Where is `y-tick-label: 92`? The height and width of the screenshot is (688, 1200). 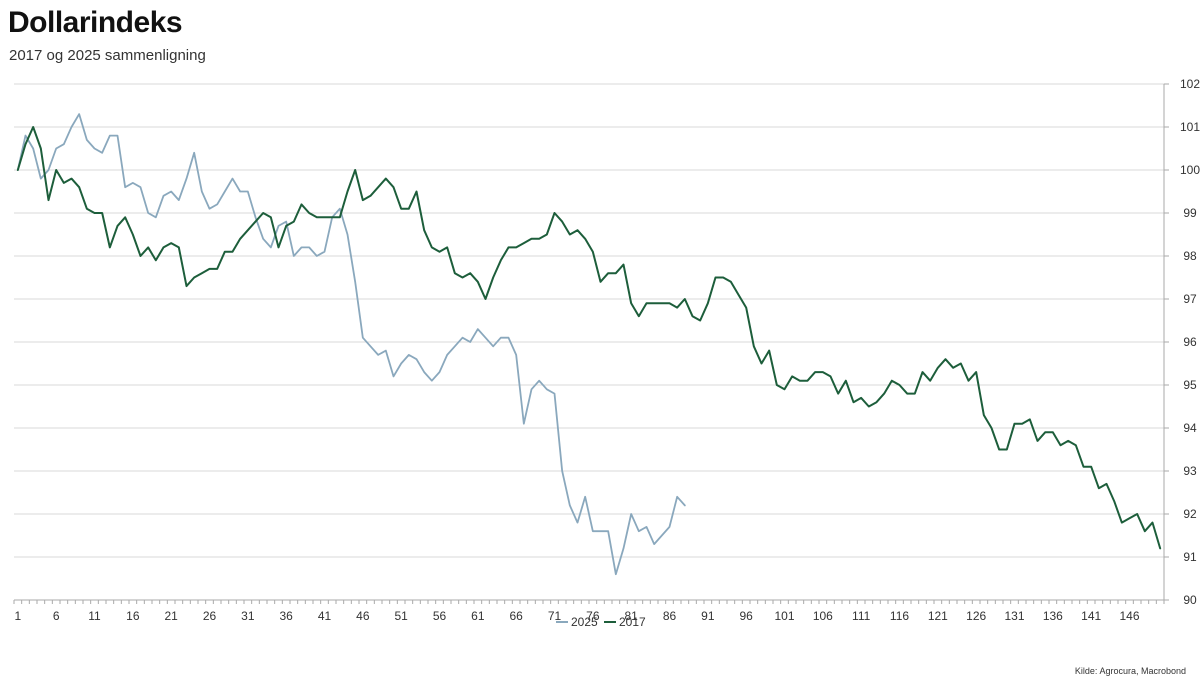 y-tick-label: 92 is located at coordinates (1190, 514).